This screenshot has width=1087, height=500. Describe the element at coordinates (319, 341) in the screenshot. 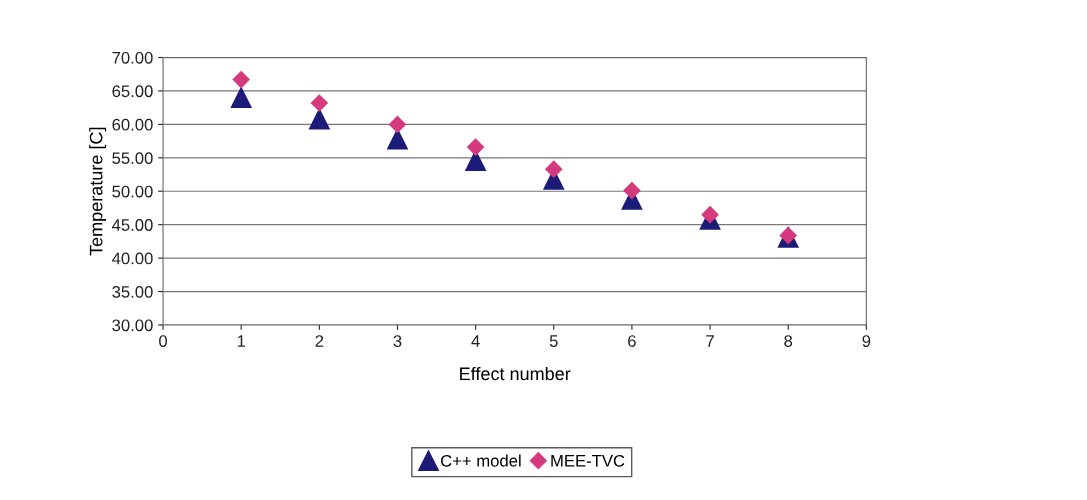

I see `x-tick-label: 2` at that location.